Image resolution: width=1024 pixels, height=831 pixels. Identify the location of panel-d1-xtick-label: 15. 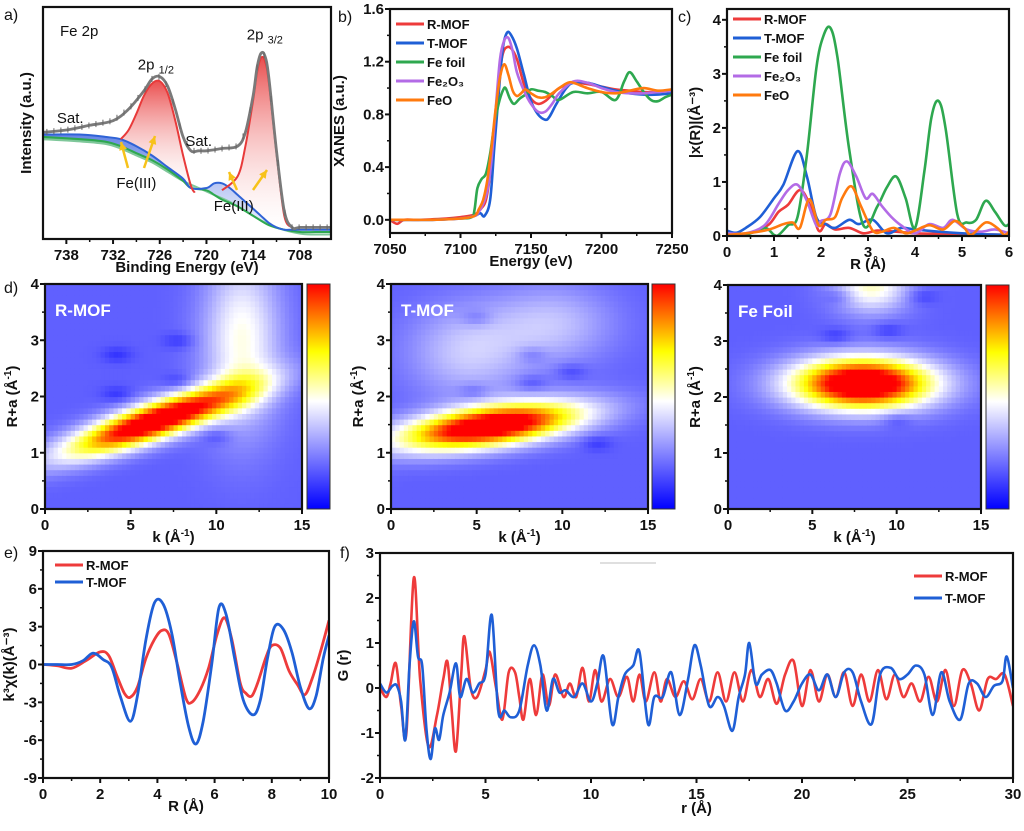
(302, 525).